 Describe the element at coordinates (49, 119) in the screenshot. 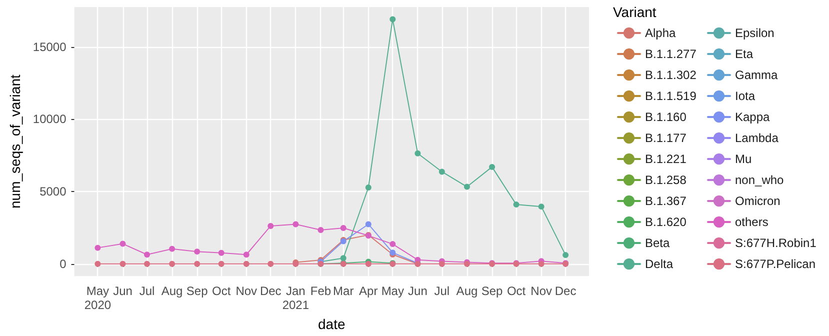

I see `y-tick-label: 10000` at that location.